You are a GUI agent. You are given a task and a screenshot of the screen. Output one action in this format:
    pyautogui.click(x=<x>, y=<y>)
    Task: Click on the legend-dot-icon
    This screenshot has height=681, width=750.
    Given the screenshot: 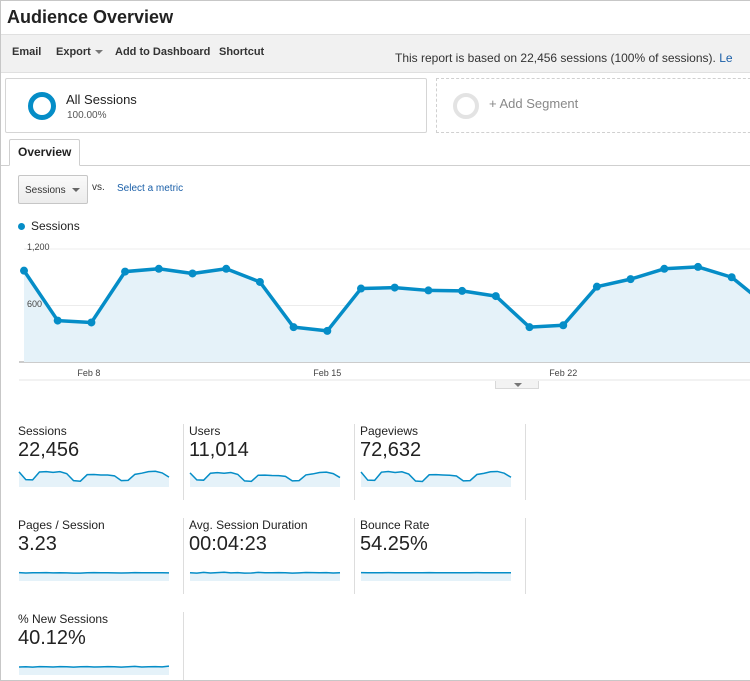 What is the action you would take?
    pyautogui.click(x=21, y=227)
    